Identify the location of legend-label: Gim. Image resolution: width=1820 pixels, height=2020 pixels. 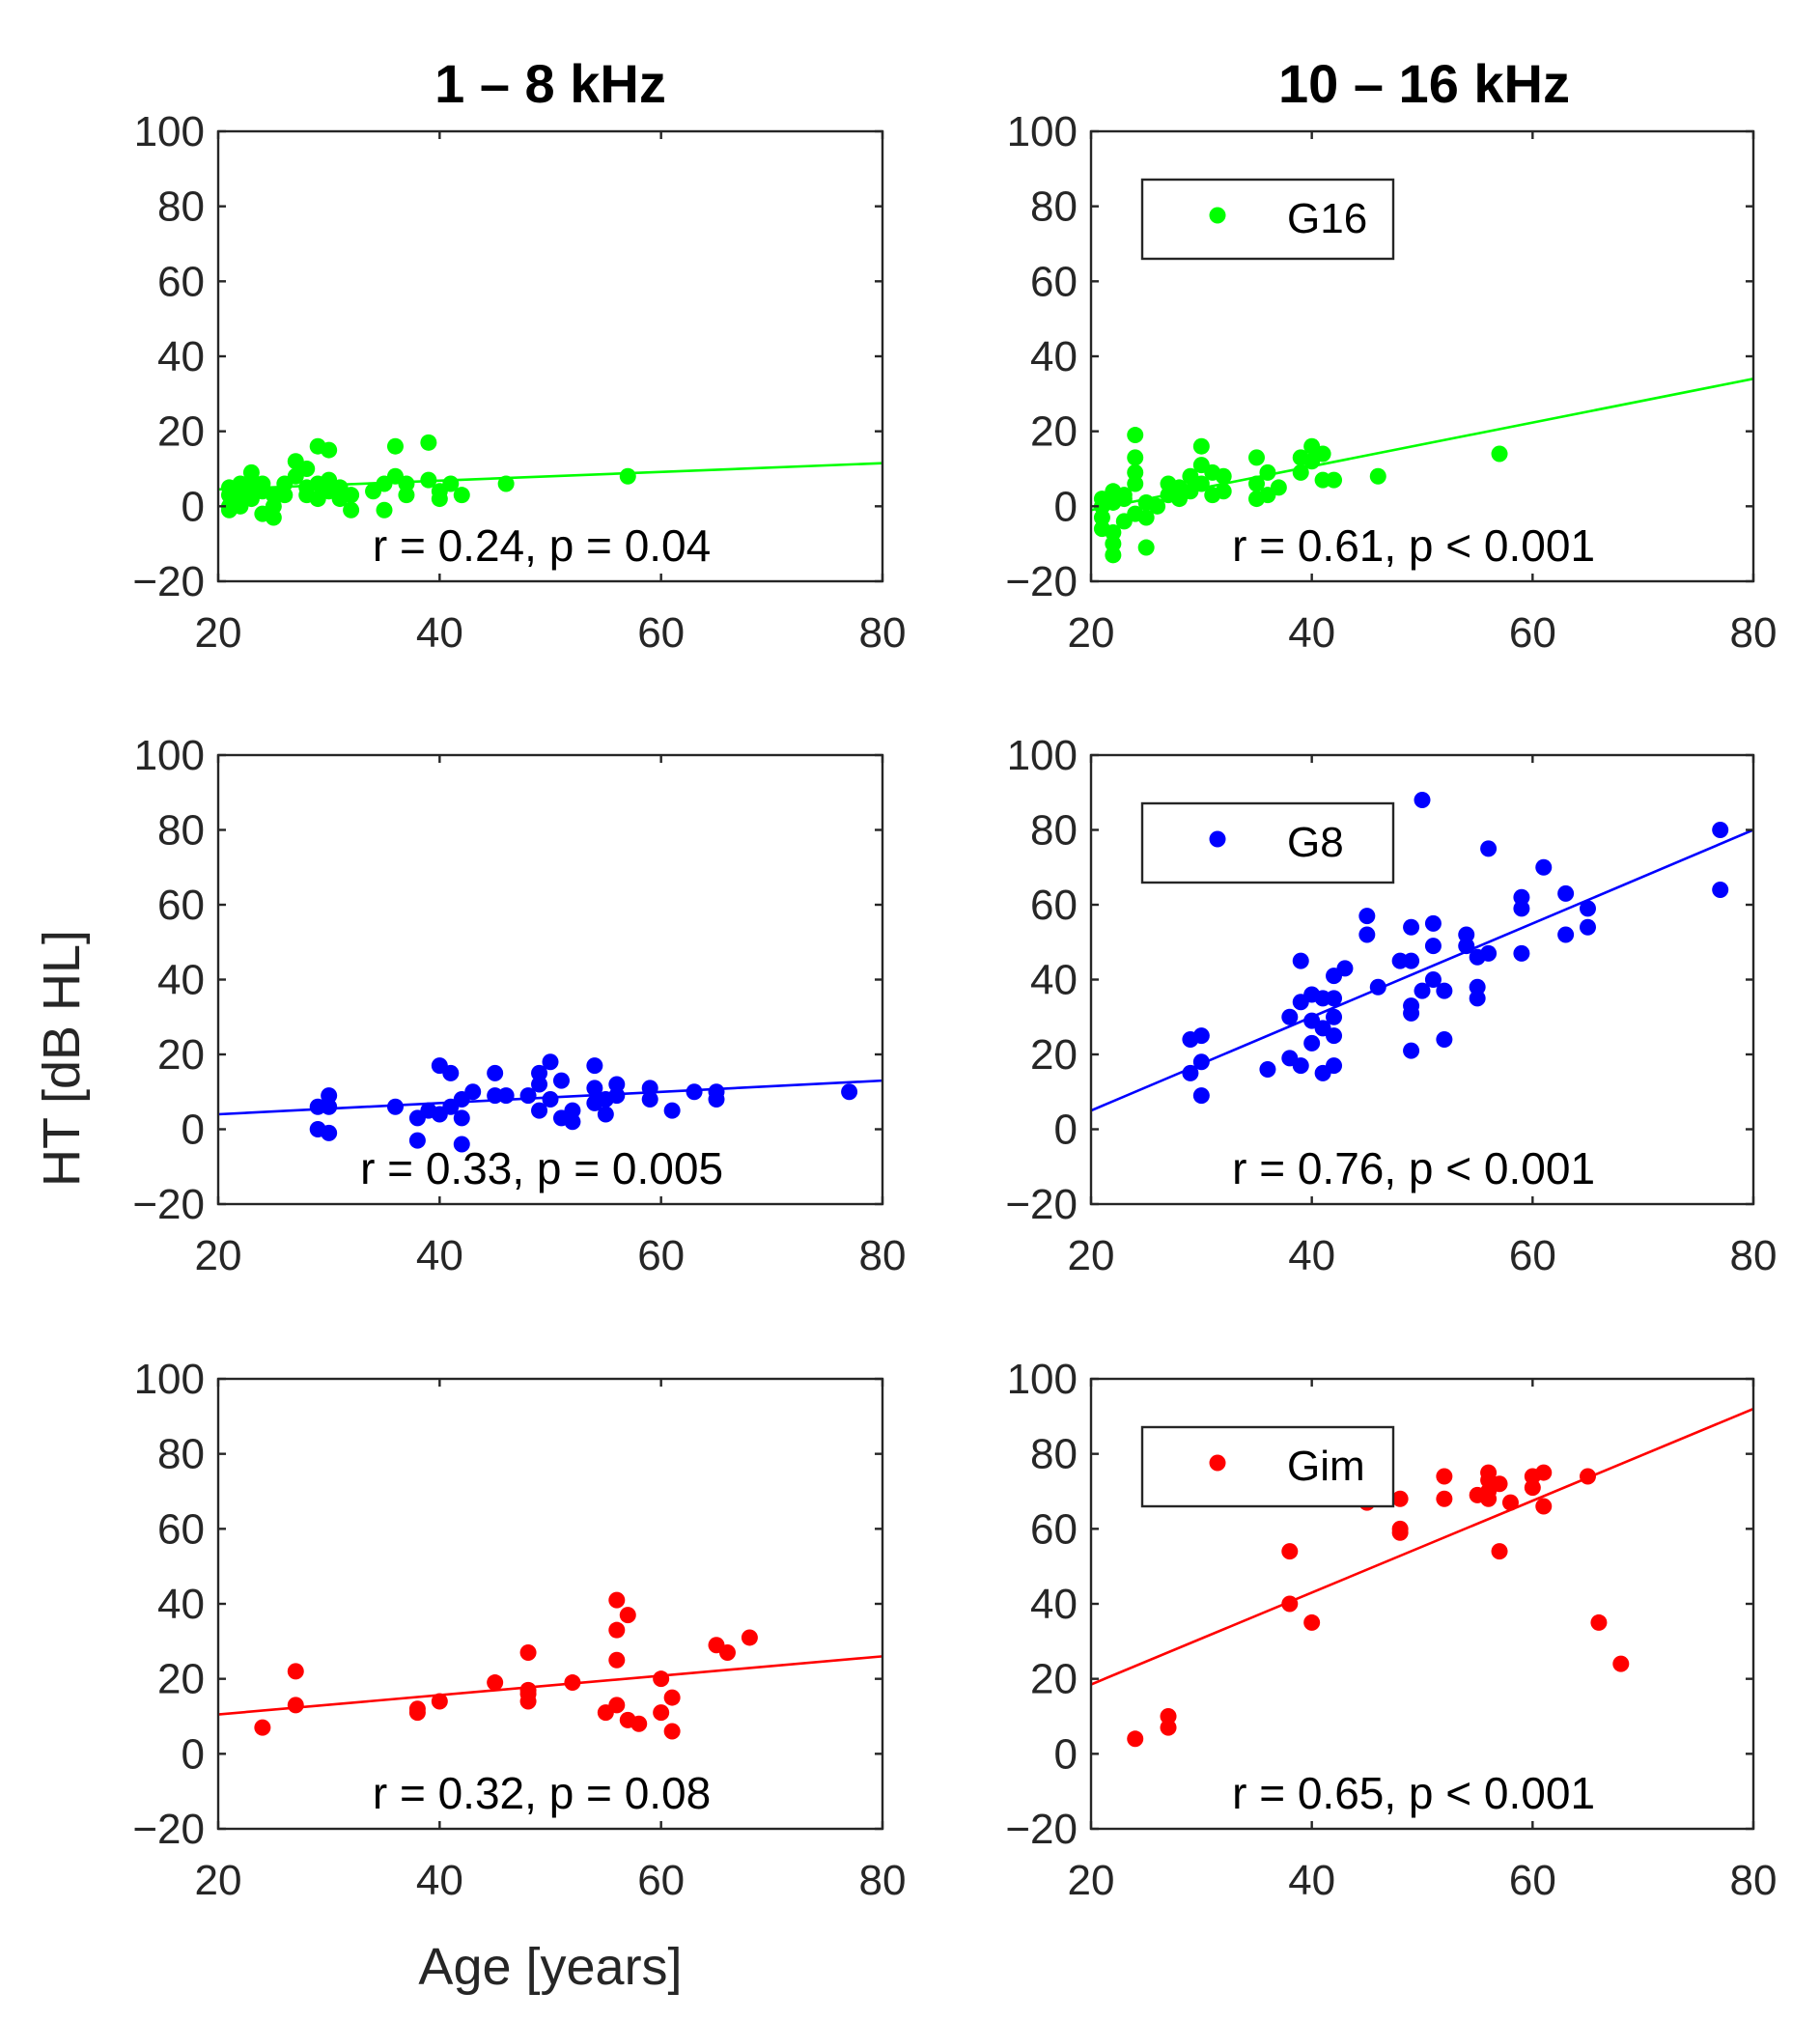
(1326, 1466).